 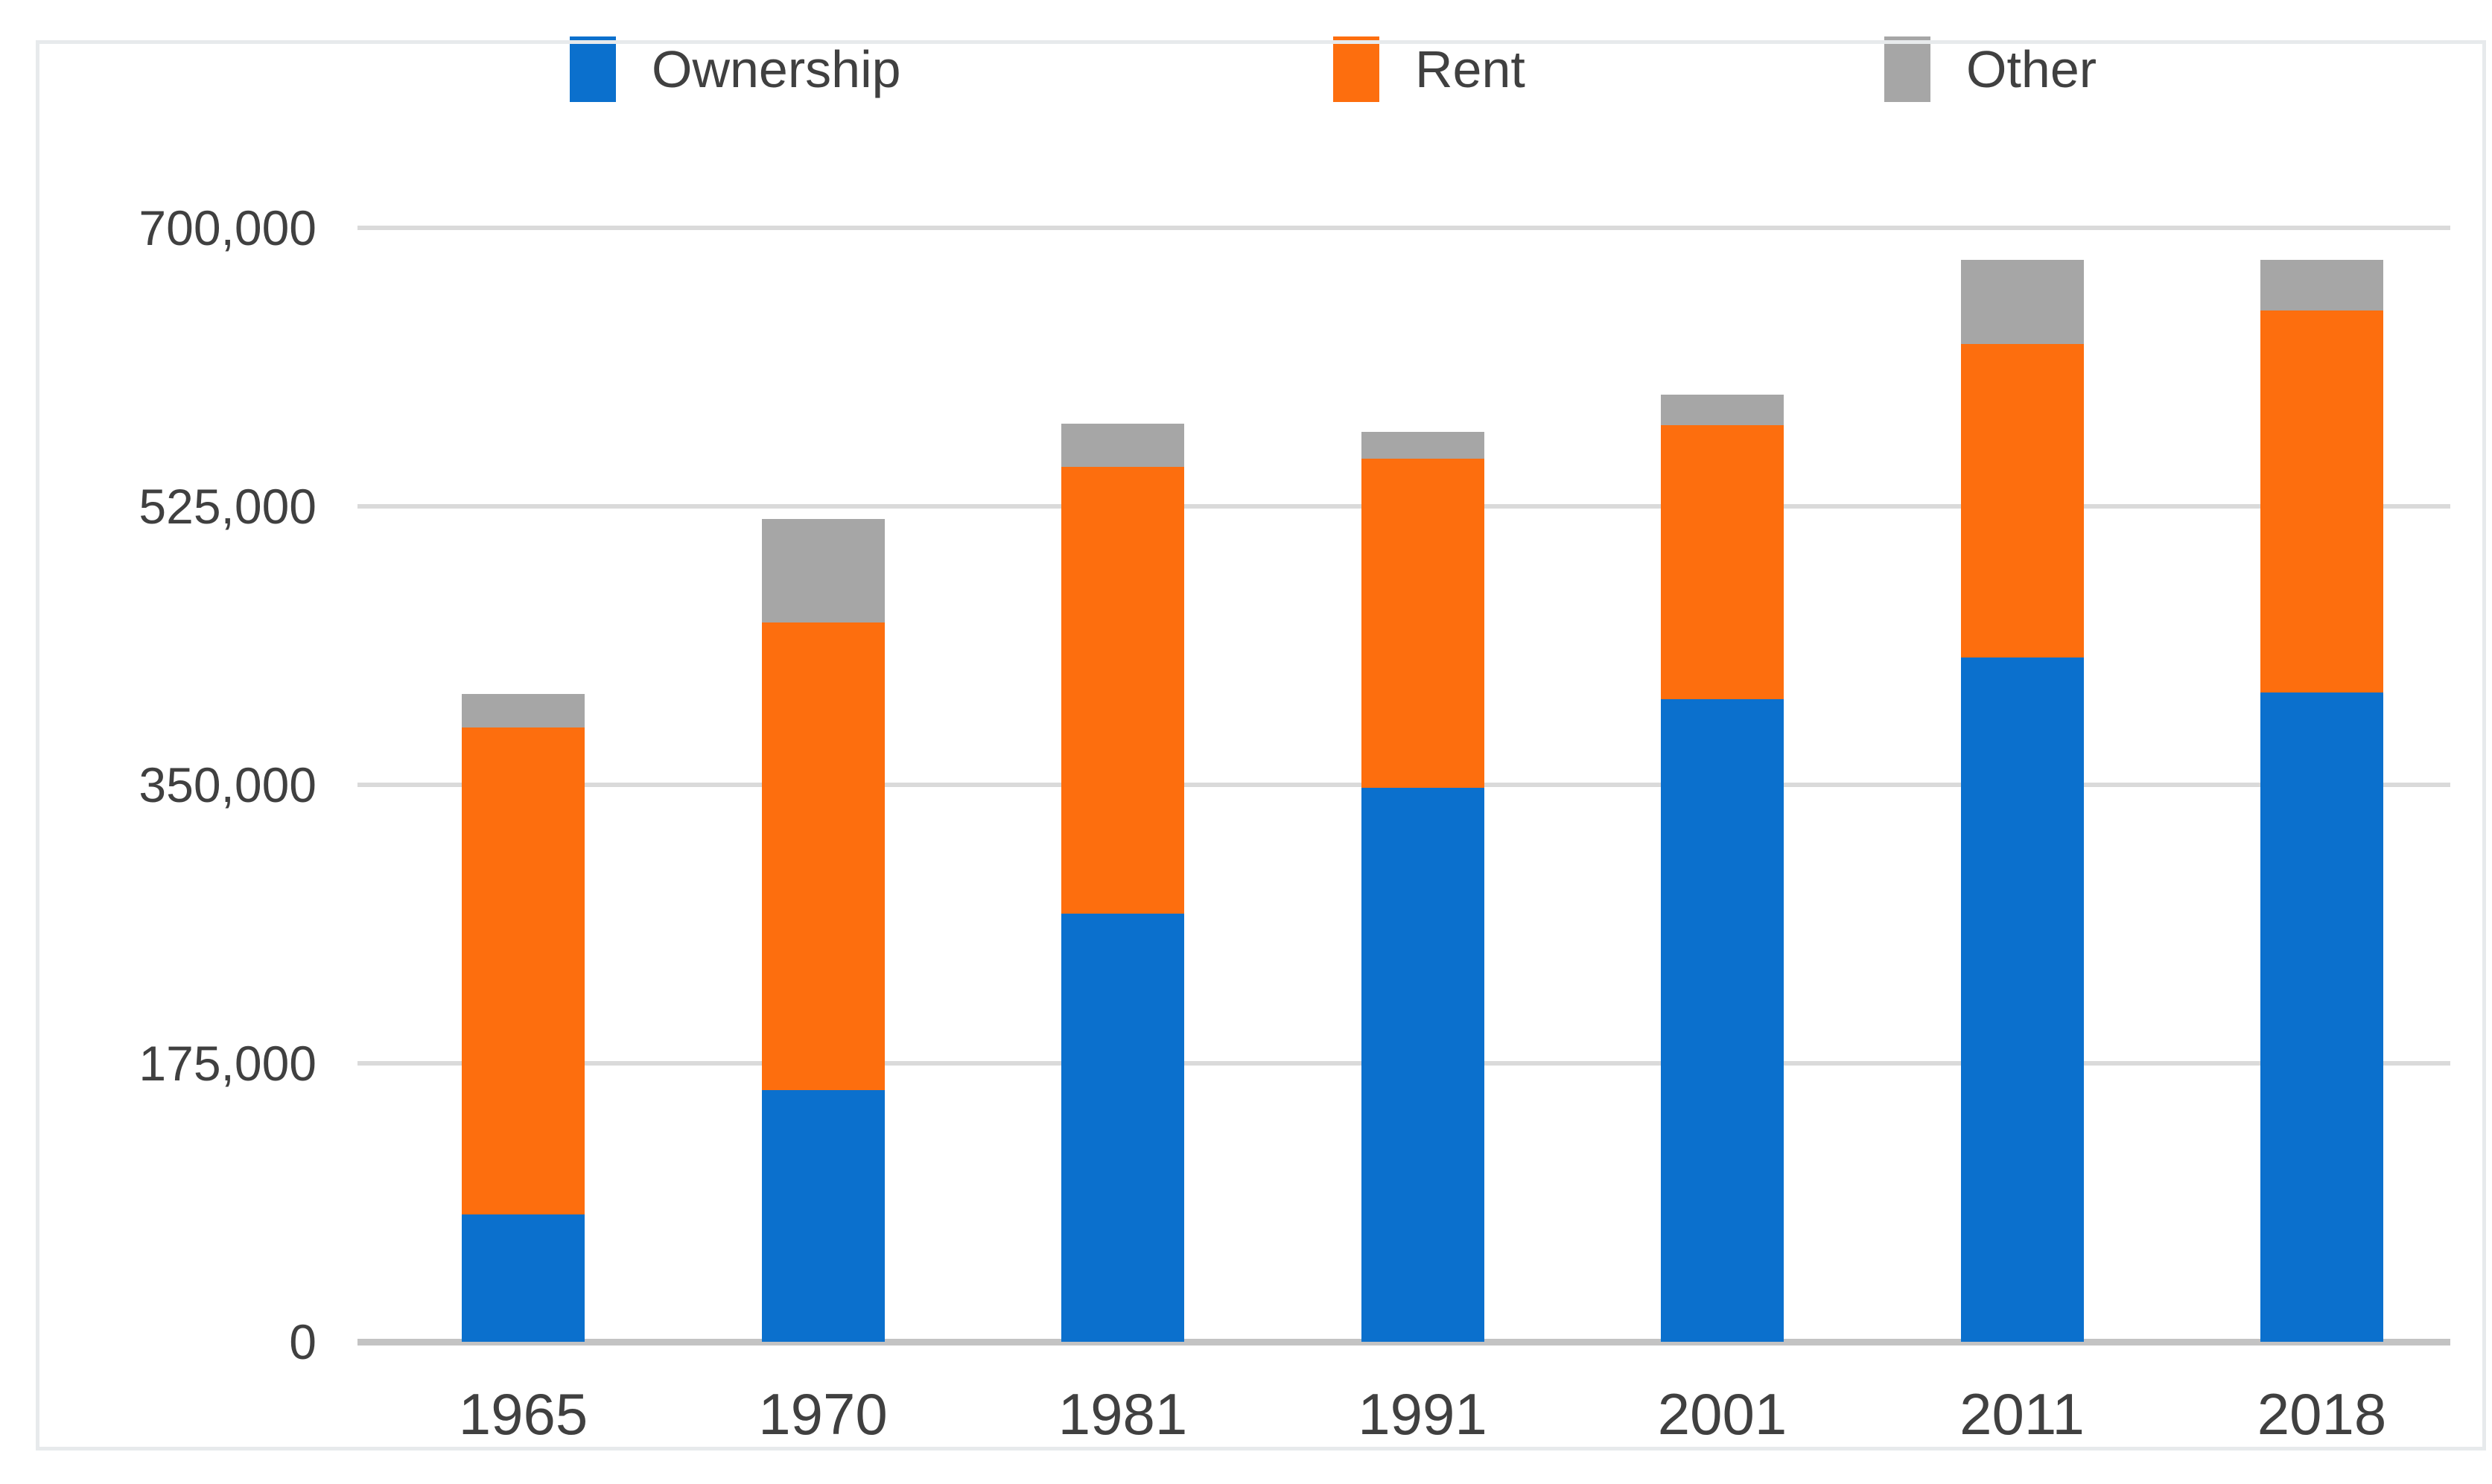 What do you see at coordinates (1122, 1128) in the screenshot?
I see `bar-1981-segment-ownership` at bounding box center [1122, 1128].